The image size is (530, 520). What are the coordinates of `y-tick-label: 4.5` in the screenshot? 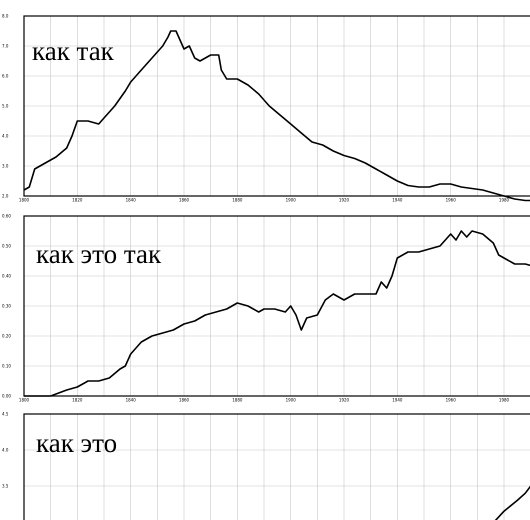 It's located at (5, 414).